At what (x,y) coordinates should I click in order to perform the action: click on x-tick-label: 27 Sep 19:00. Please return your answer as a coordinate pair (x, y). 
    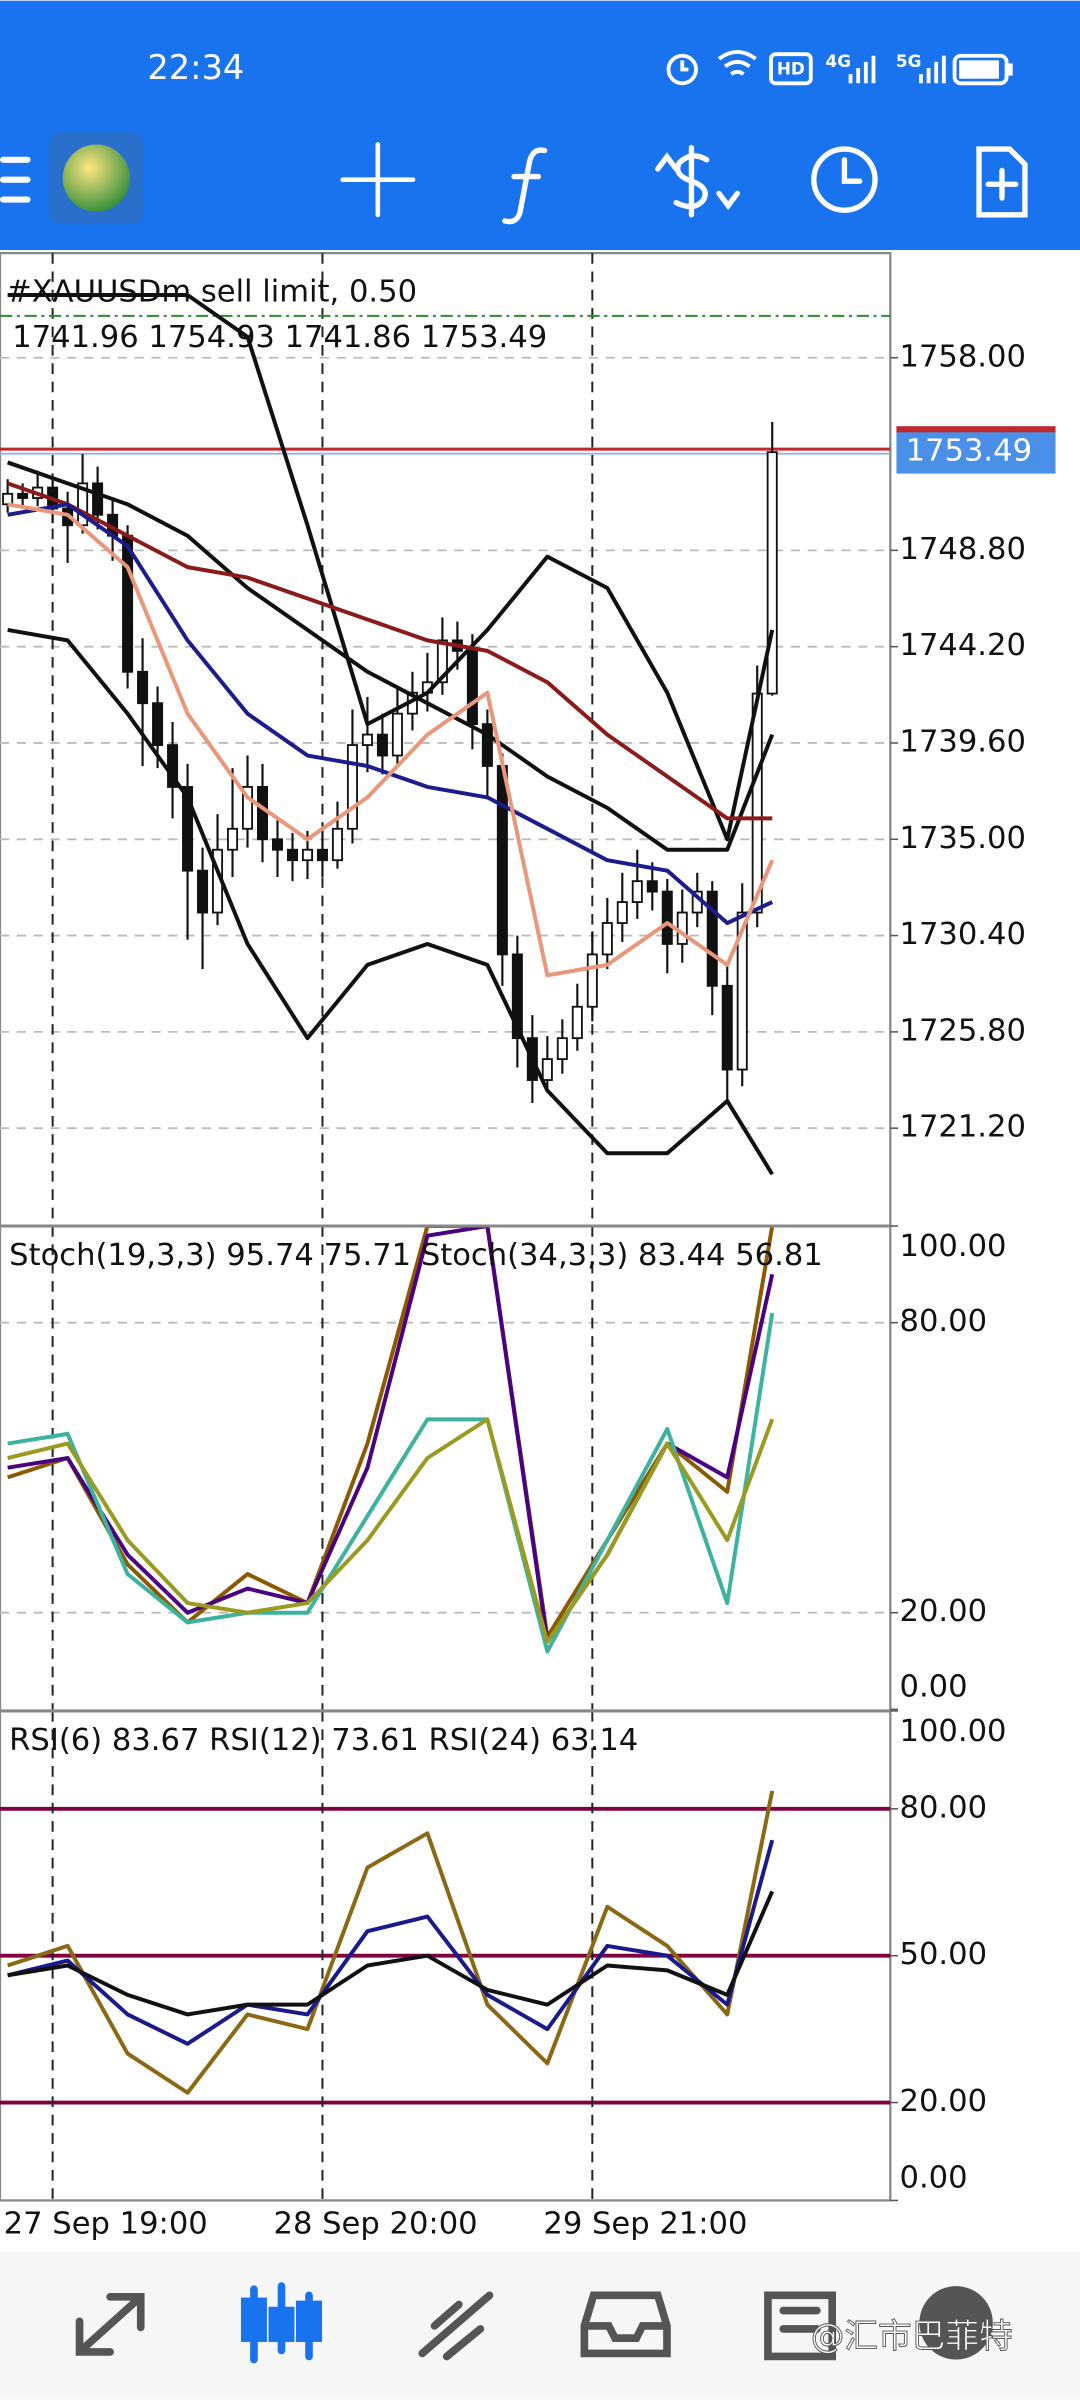
    Looking at the image, I should click on (106, 2223).